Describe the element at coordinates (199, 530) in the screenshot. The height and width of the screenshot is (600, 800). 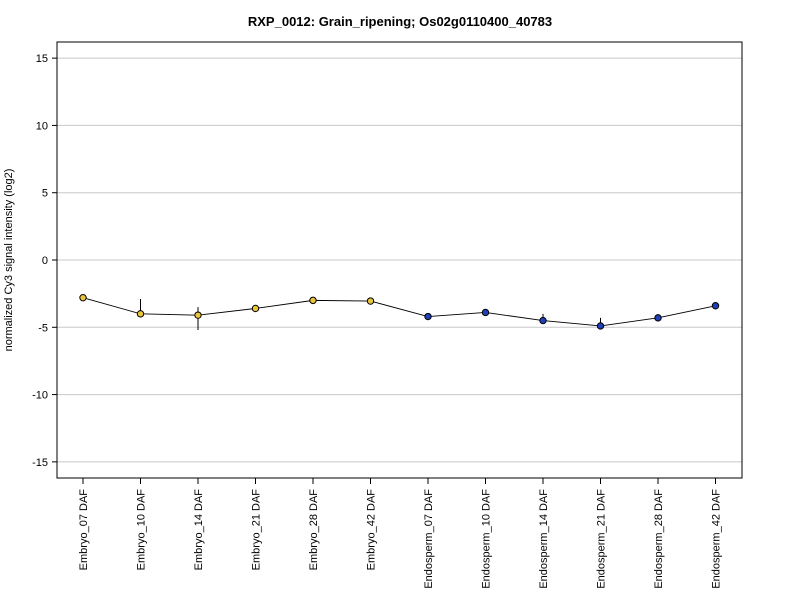
I see `x-tick-label: Embryo_14 DAF` at that location.